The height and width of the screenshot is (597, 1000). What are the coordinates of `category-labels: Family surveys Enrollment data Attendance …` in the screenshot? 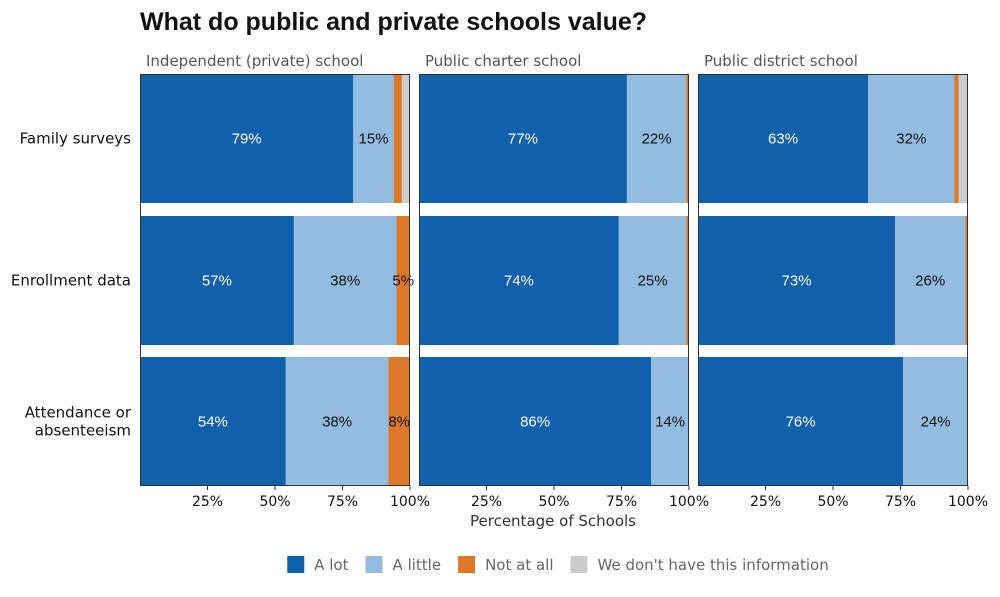 It's located at (71, 285).